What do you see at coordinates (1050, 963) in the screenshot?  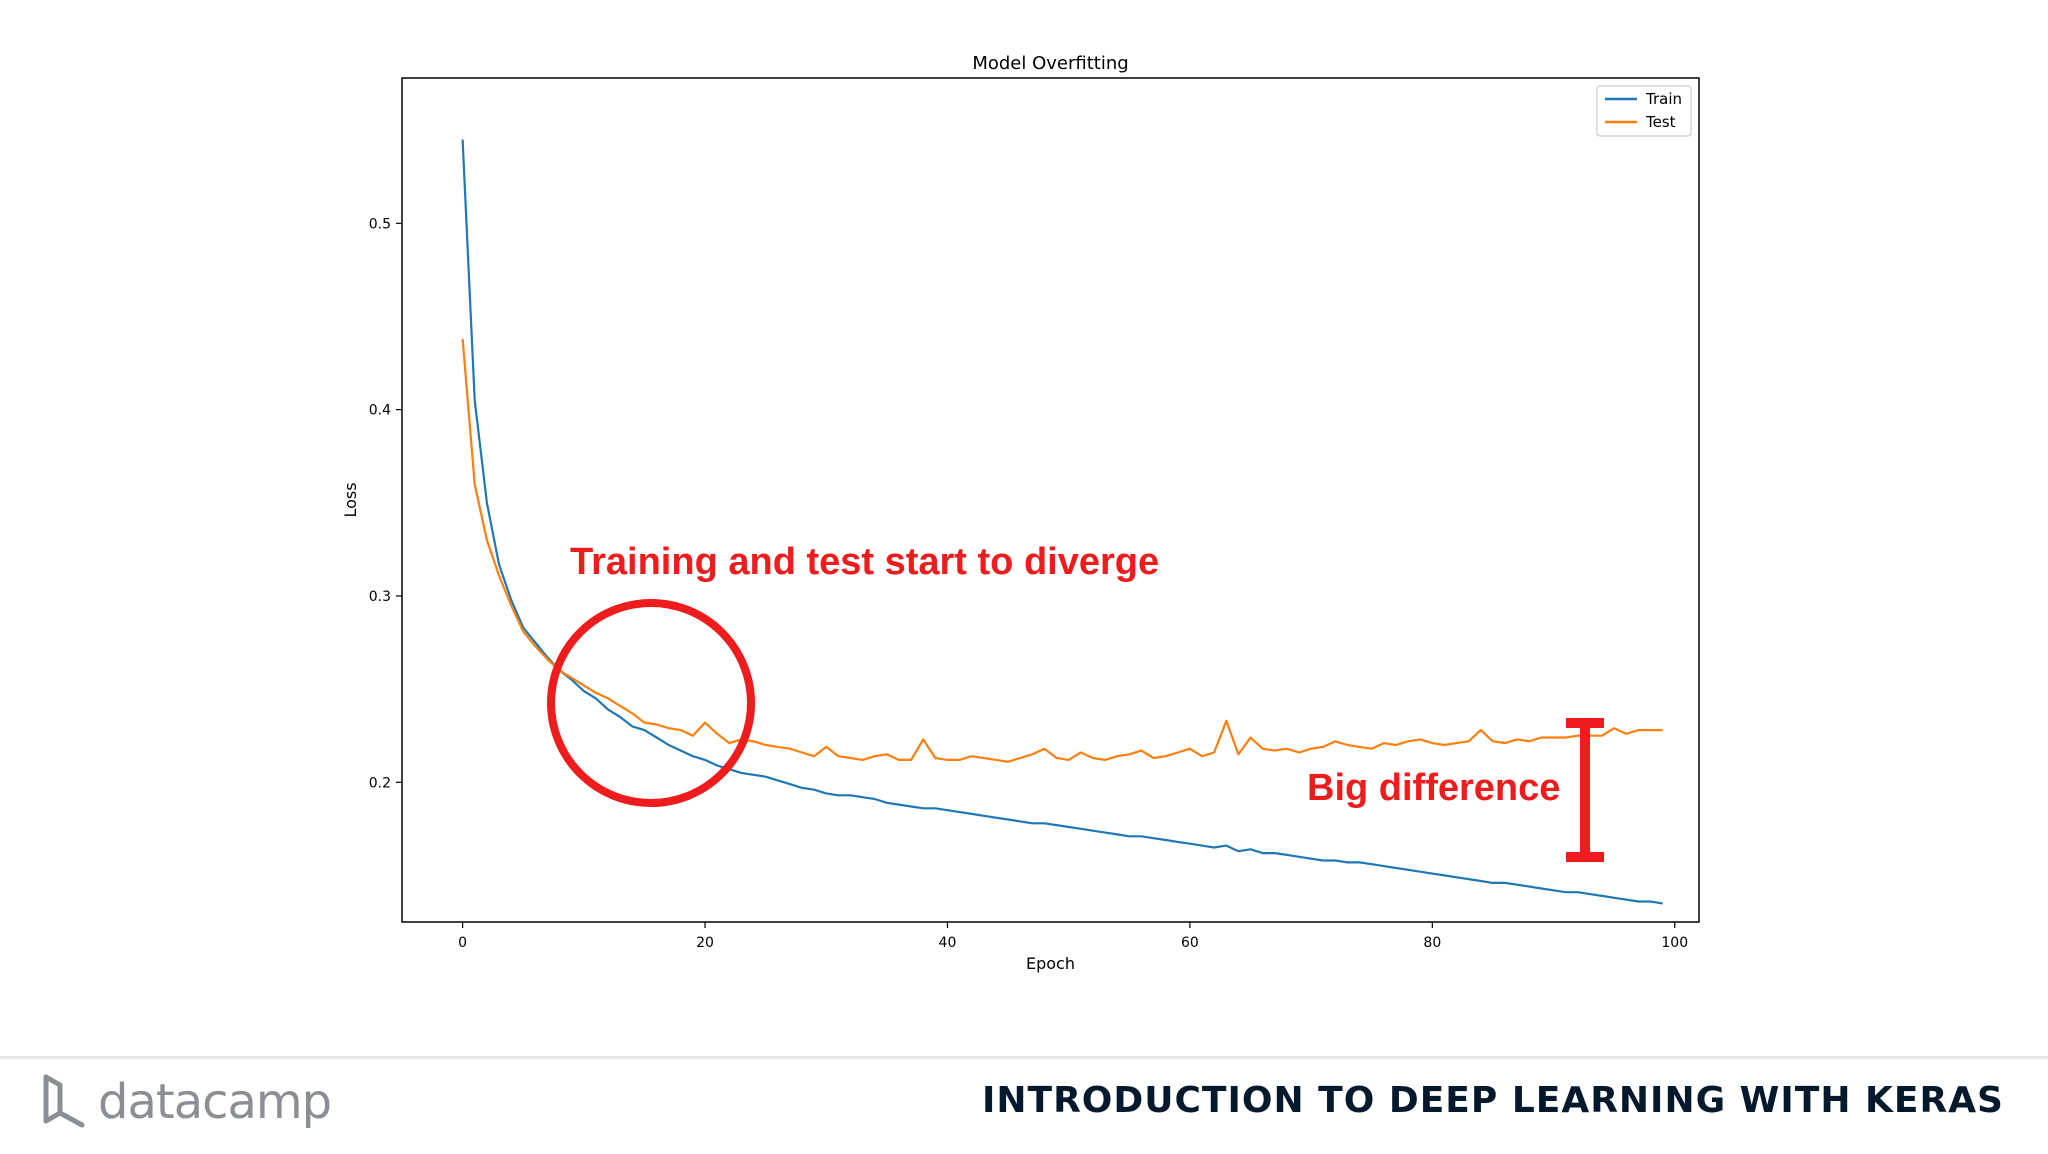 I see `x-axis-label: Epoch` at bounding box center [1050, 963].